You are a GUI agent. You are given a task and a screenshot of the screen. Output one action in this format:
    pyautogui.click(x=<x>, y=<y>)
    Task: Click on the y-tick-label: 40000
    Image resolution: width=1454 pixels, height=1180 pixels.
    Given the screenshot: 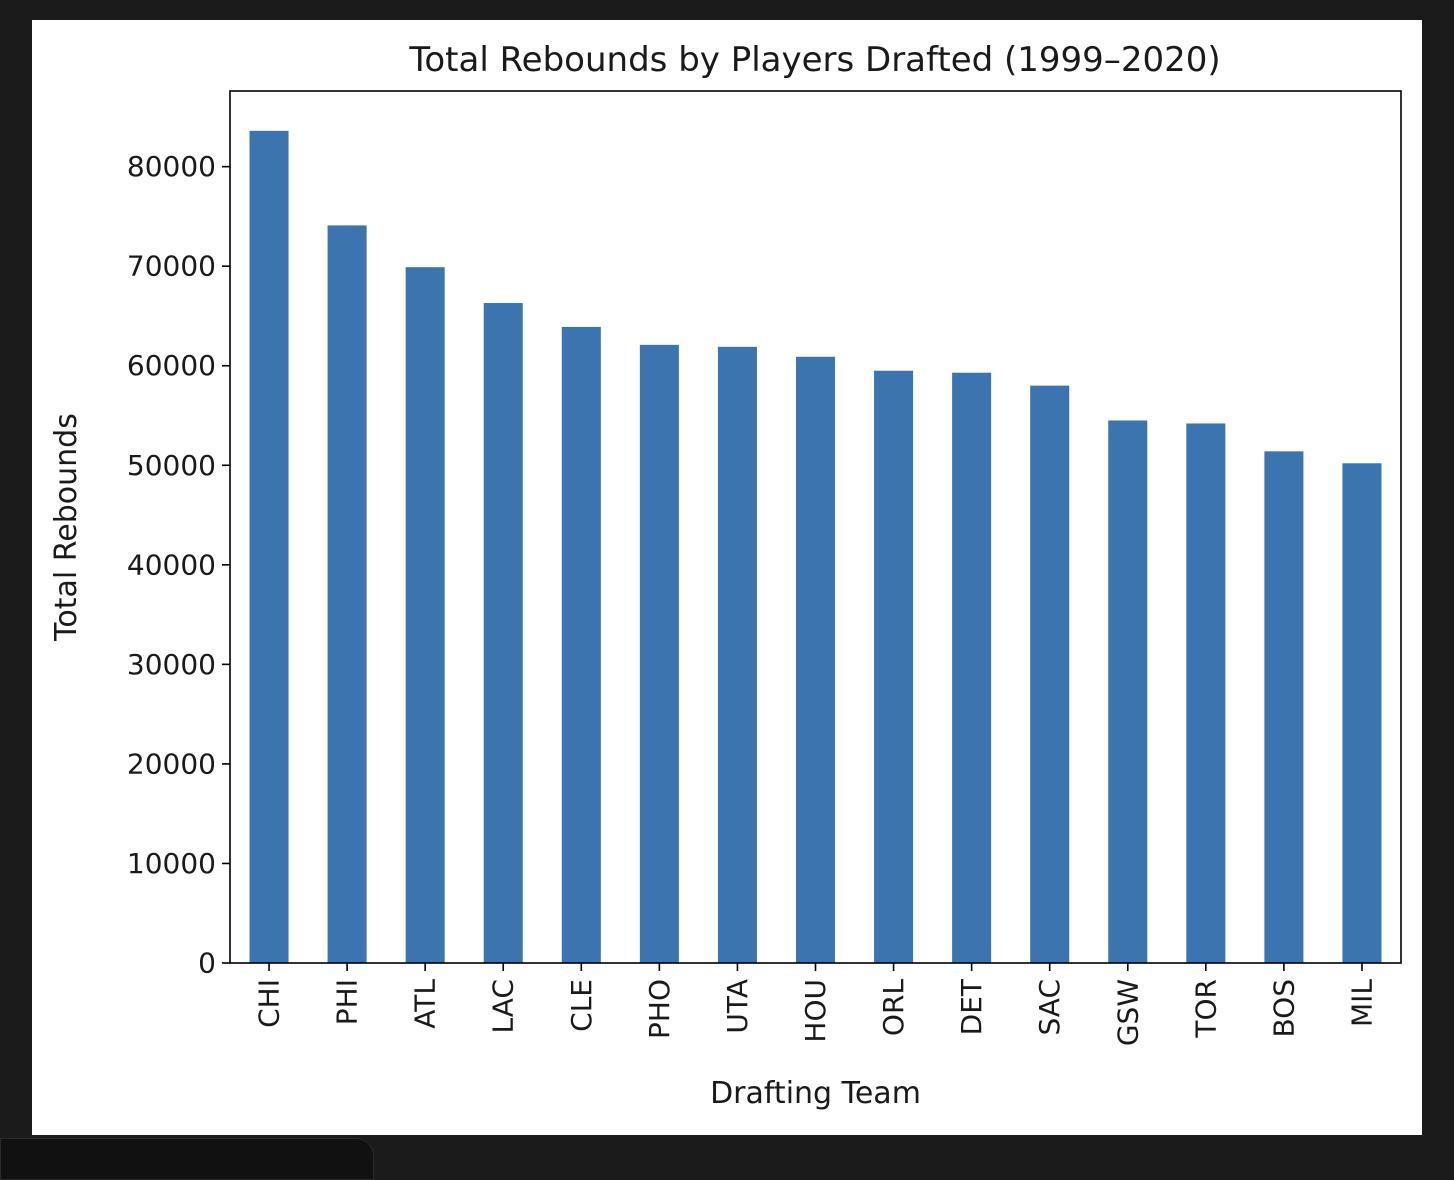 What is the action you would take?
    pyautogui.click(x=171, y=564)
    